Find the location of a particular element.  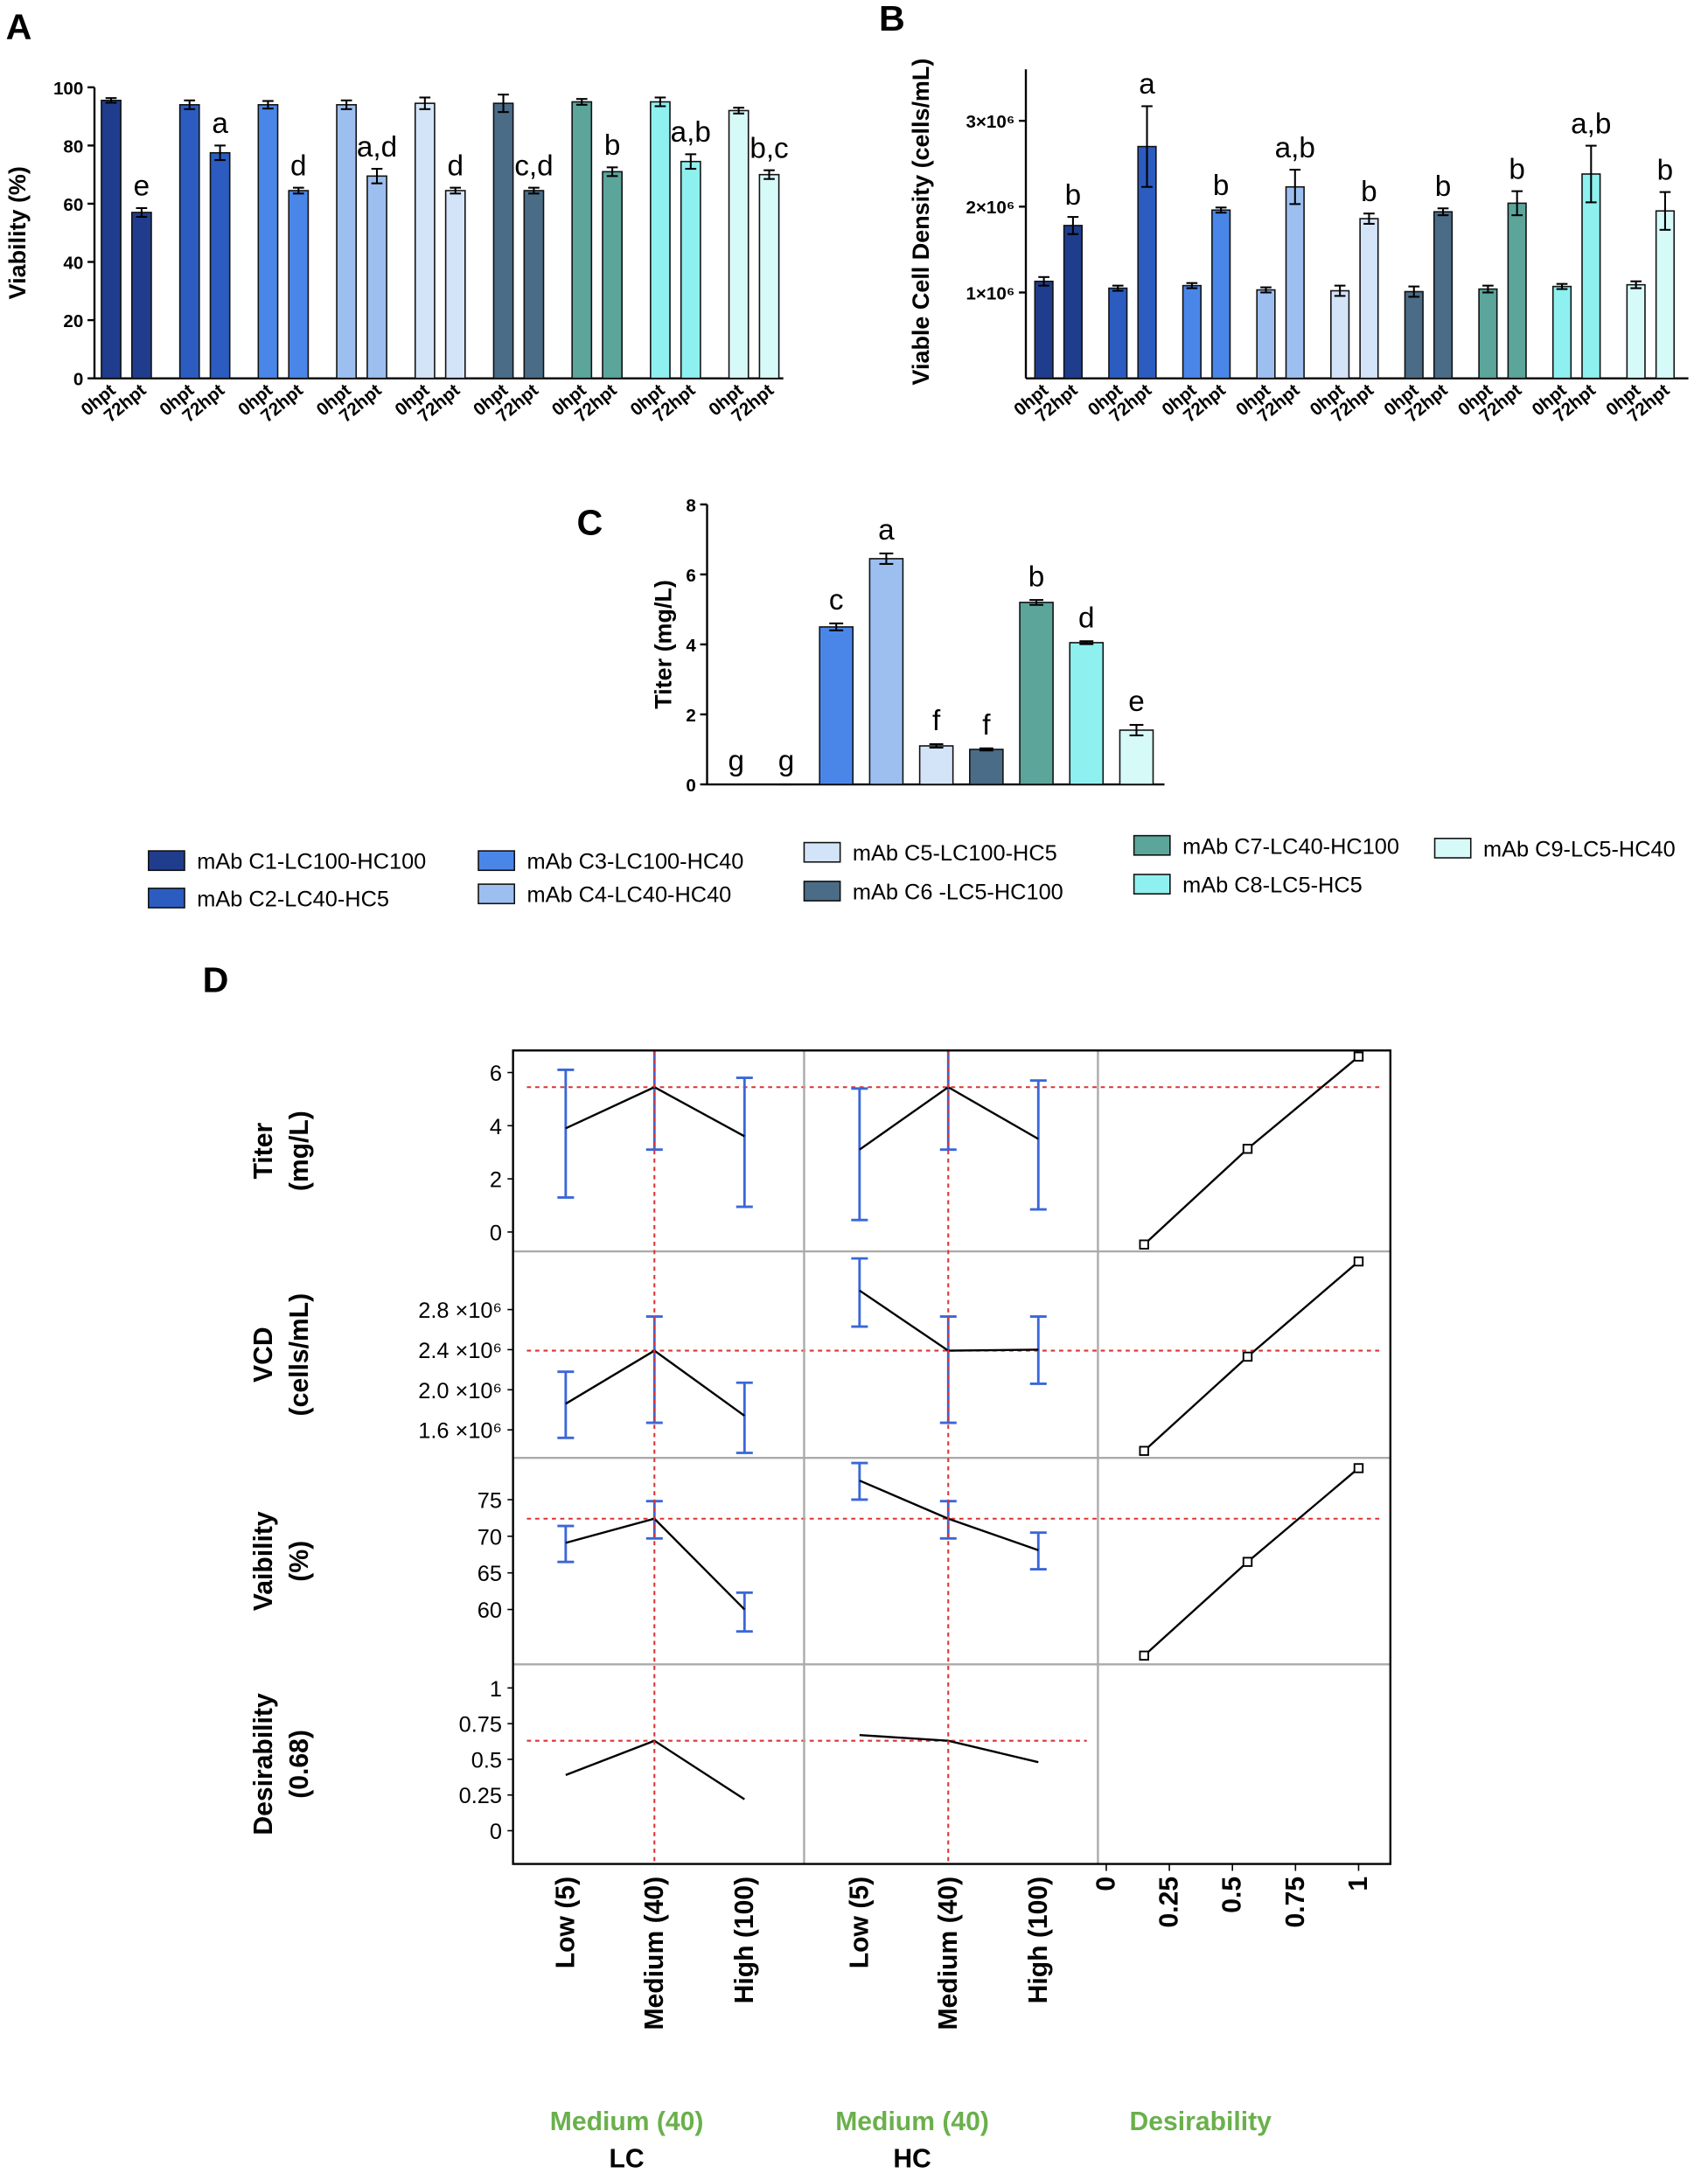

y-tick-label: 20 is located at coordinates (73, 321).